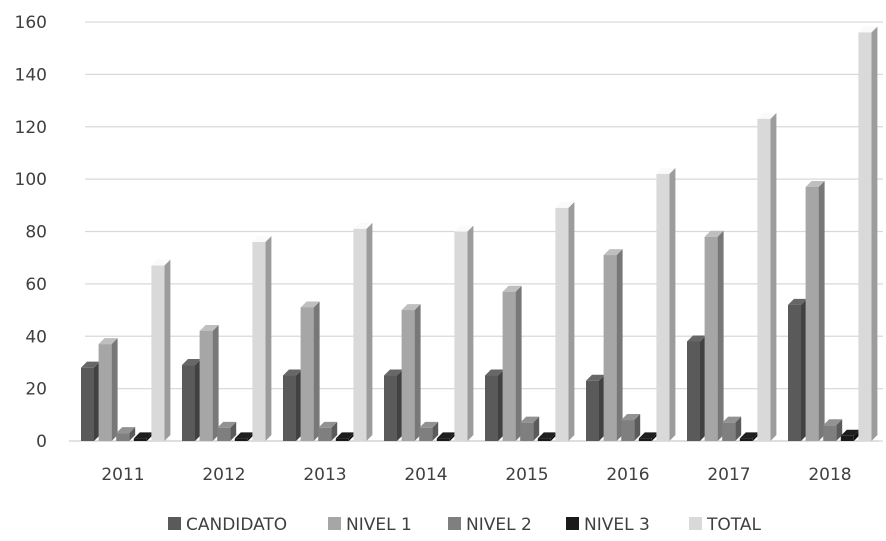 The width and height of the screenshot is (886, 541). Describe the element at coordinates (429, 431) in the screenshot. I see `bar-nivel-2-2014` at that location.